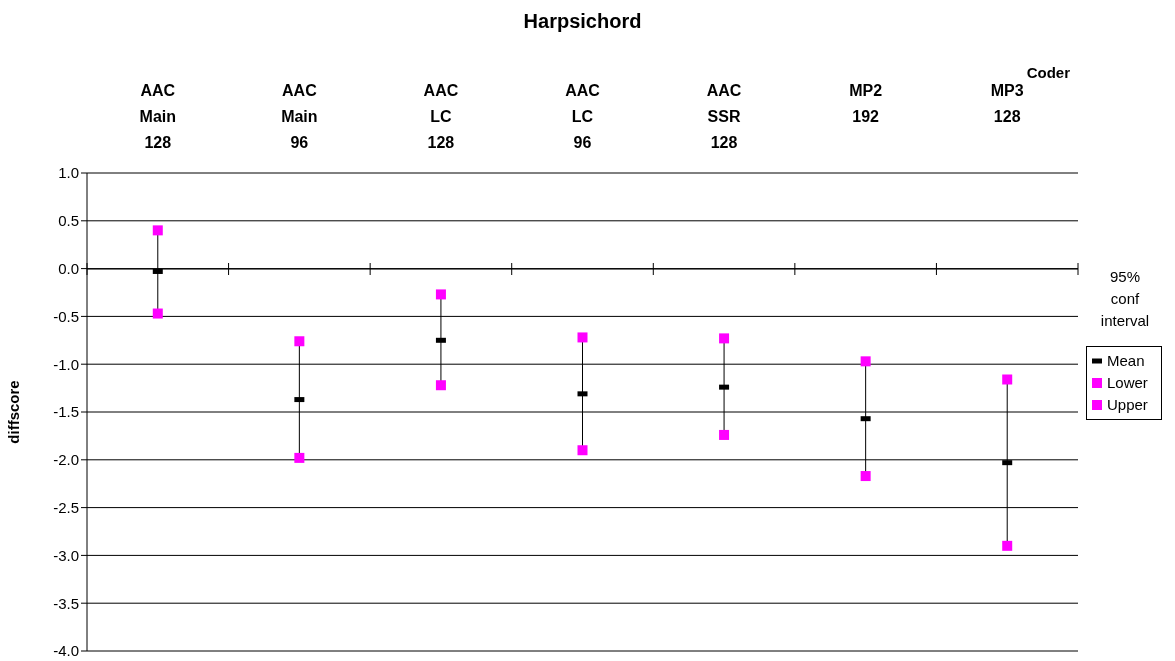  What do you see at coordinates (66, 555) in the screenshot?
I see `y-tick-label: -3.0` at bounding box center [66, 555].